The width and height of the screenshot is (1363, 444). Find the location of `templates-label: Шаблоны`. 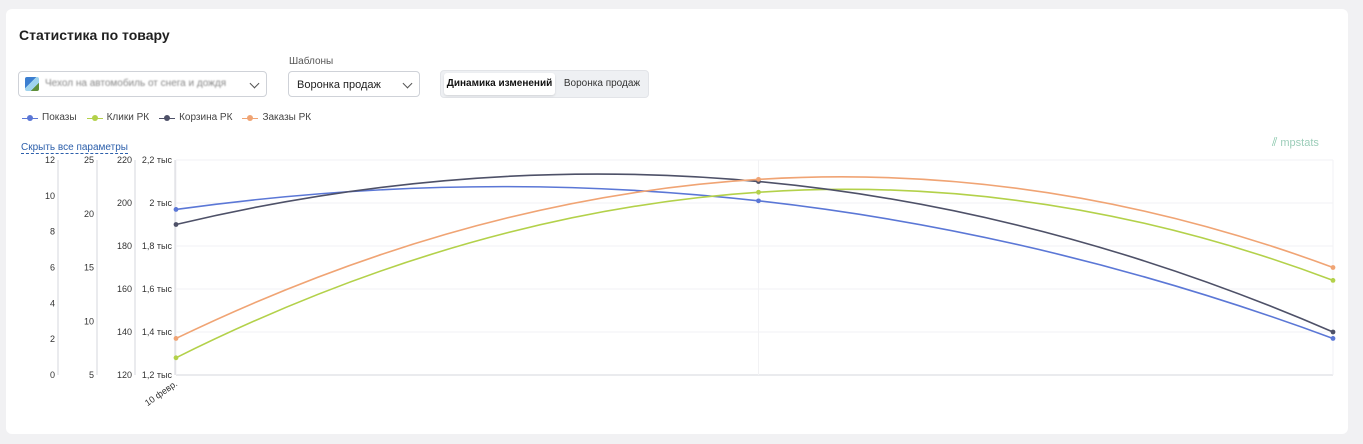

templates-label: Шаблоны is located at coordinates (311, 61).